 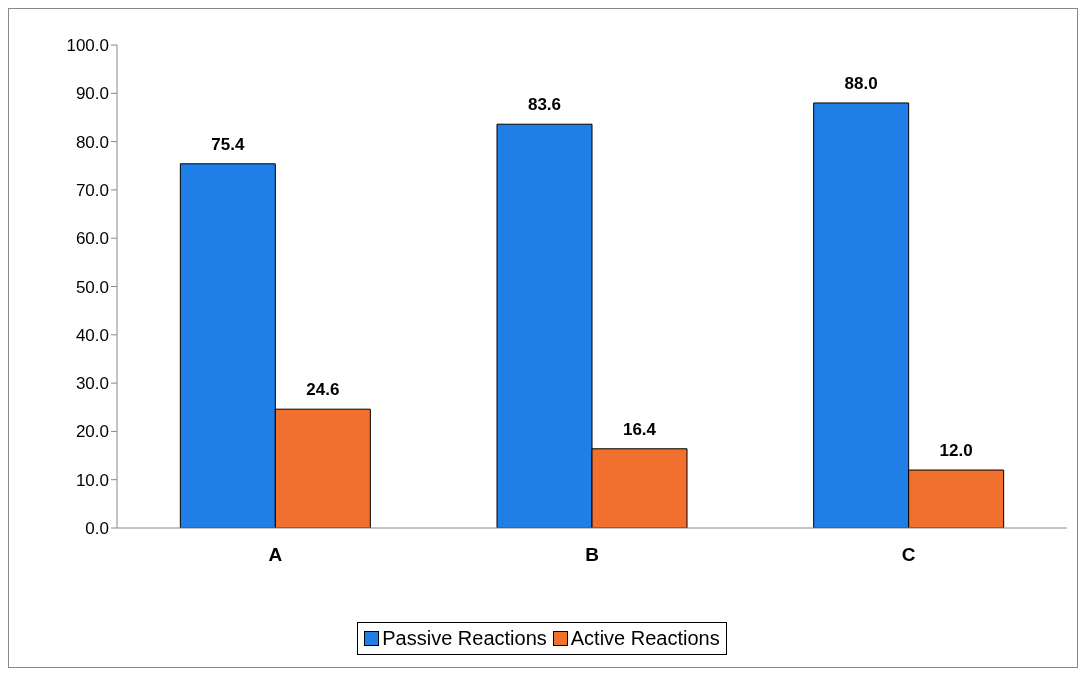 What do you see at coordinates (92, 239) in the screenshot?
I see `y-tick-label: 60.0` at bounding box center [92, 239].